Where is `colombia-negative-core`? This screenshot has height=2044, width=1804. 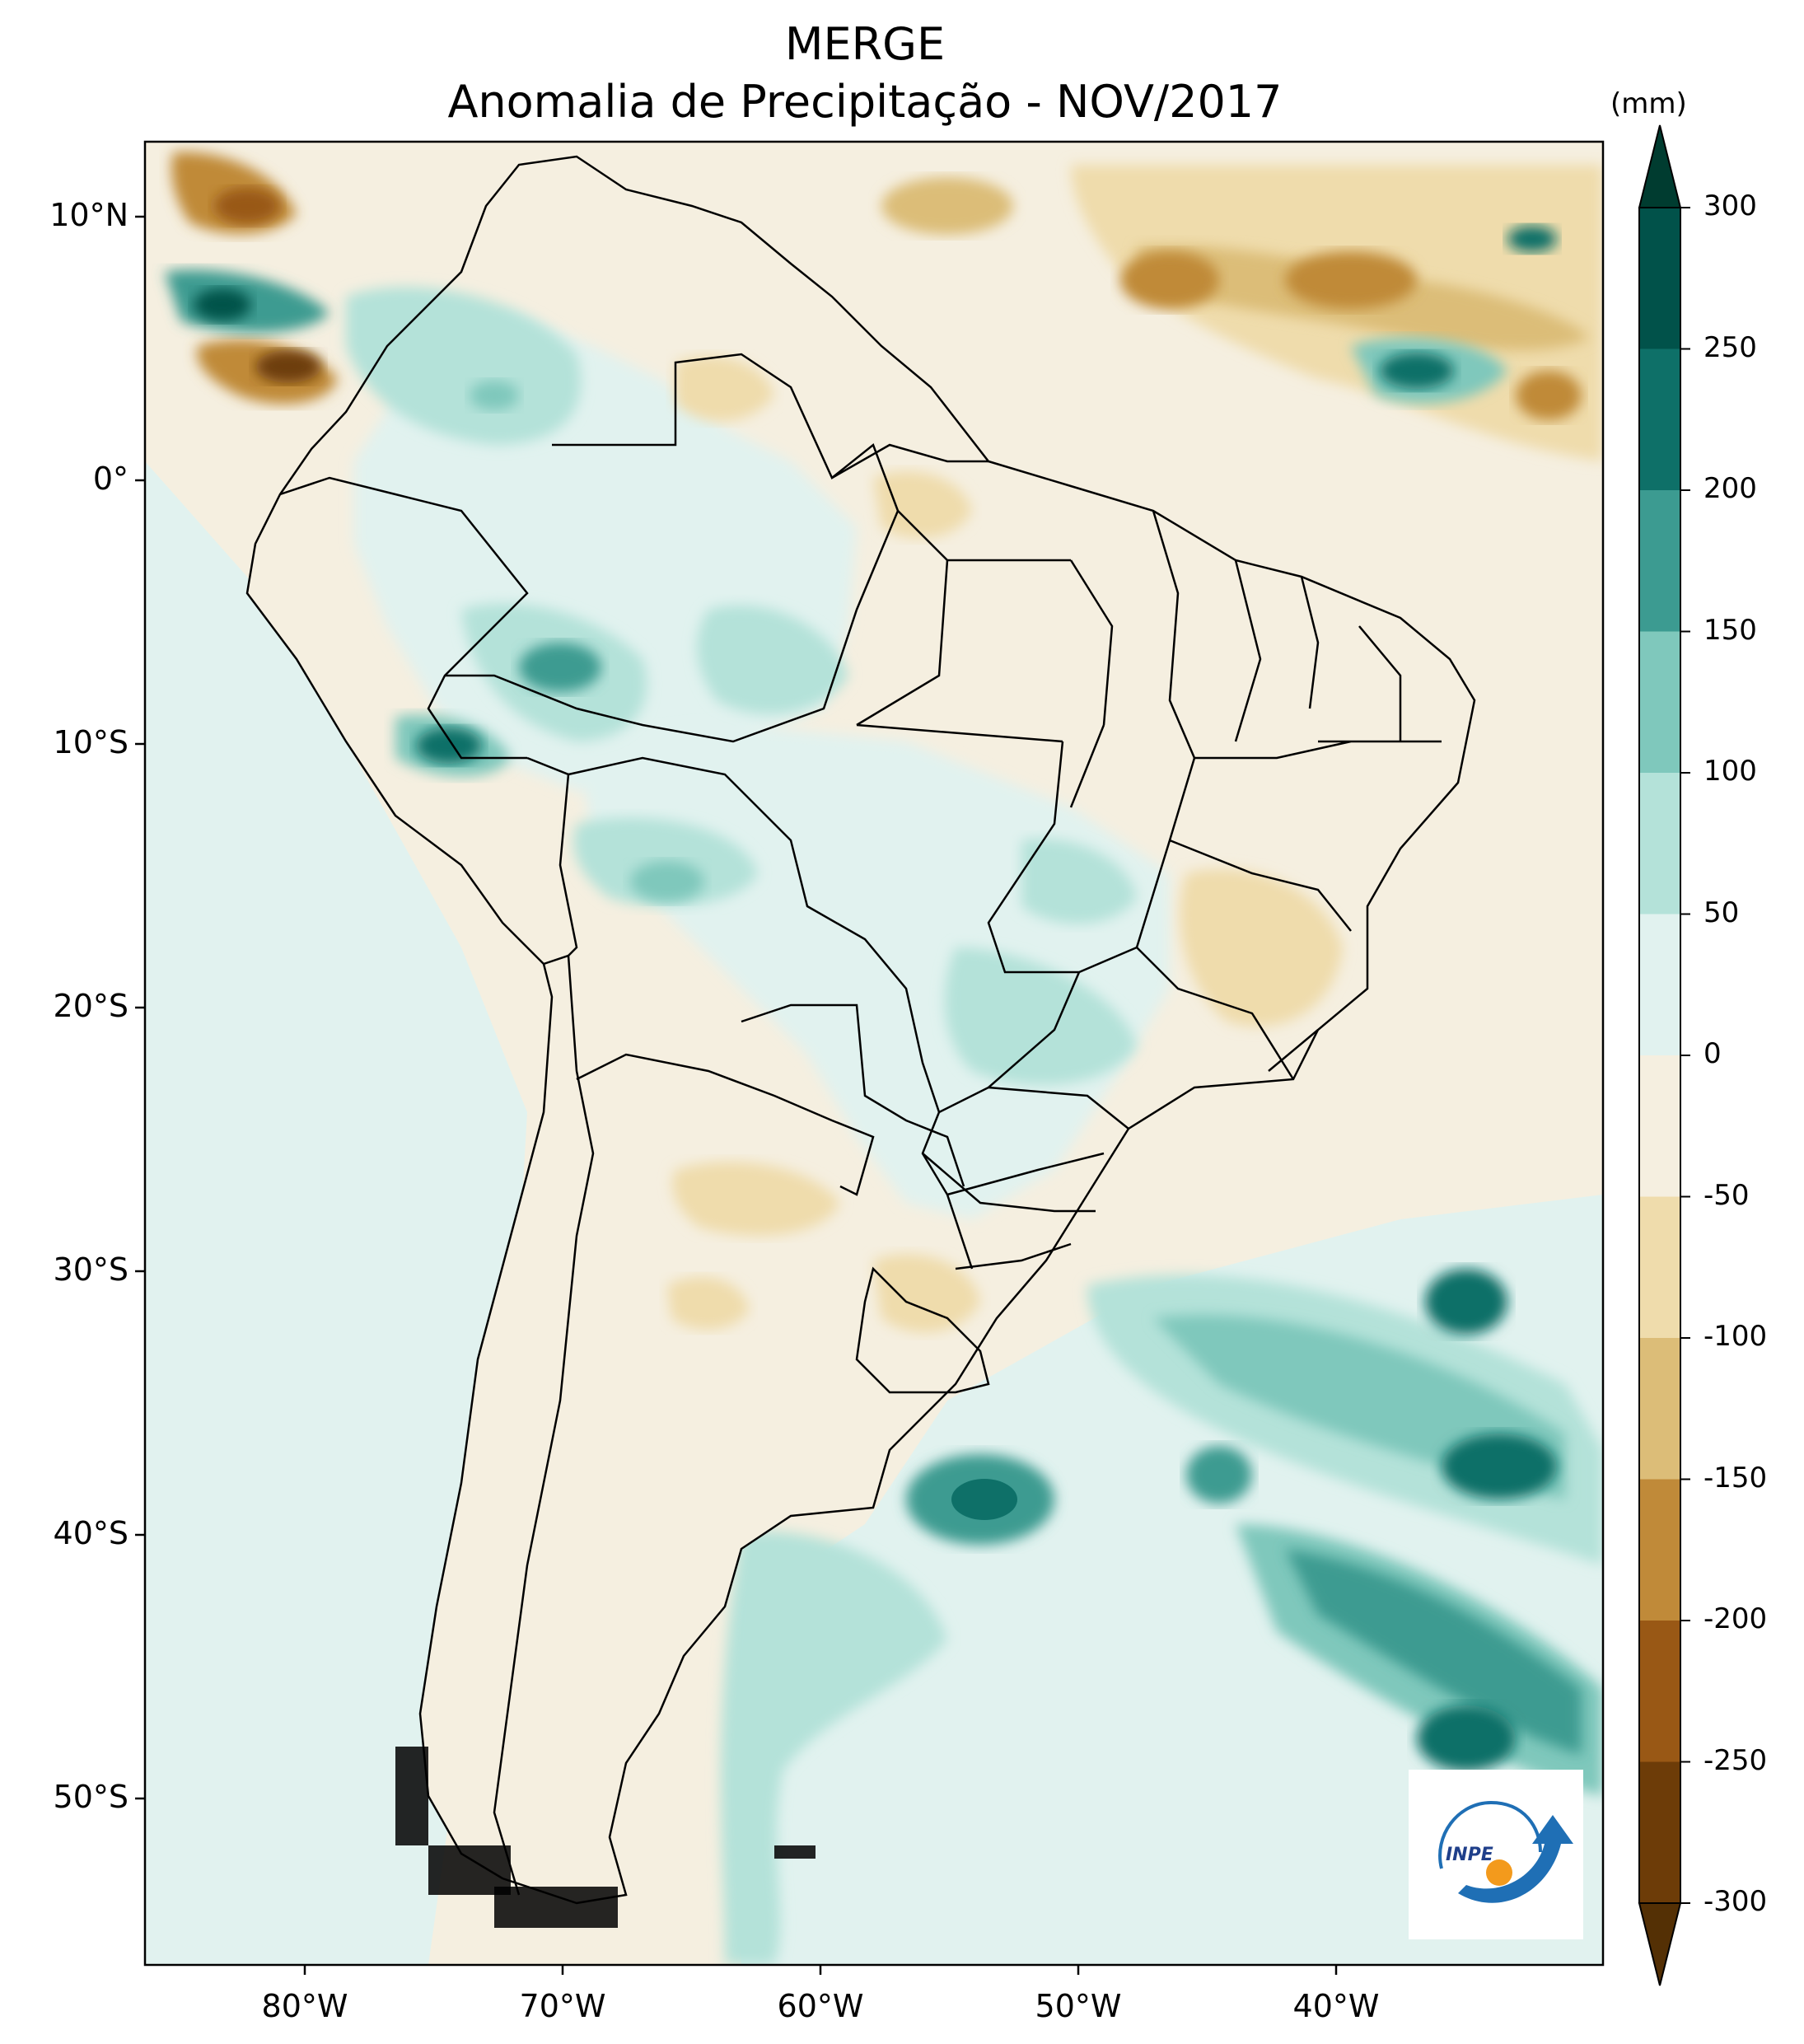
colombia-negative-core is located at coordinates (247, 206).